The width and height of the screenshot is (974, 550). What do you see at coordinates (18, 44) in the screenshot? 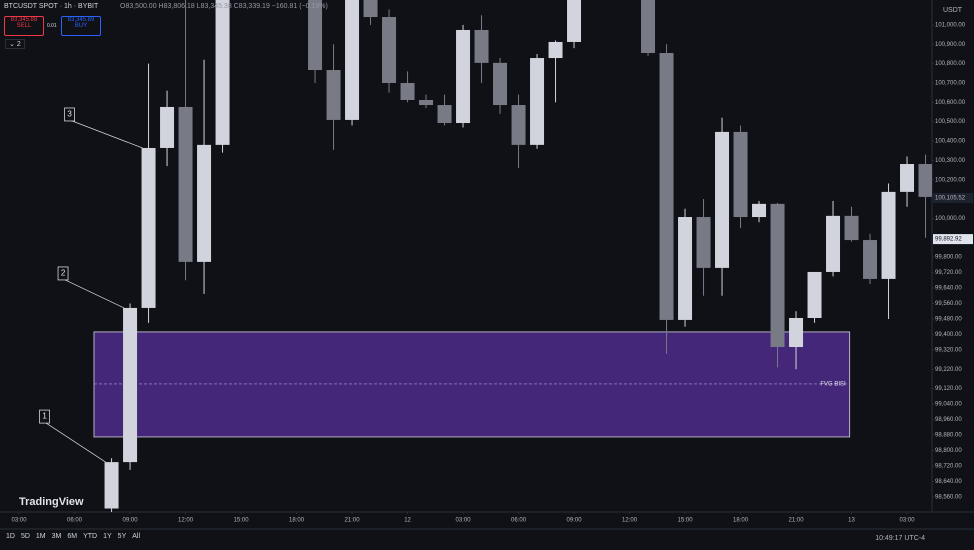
I see `indicator-count: 2` at bounding box center [18, 44].